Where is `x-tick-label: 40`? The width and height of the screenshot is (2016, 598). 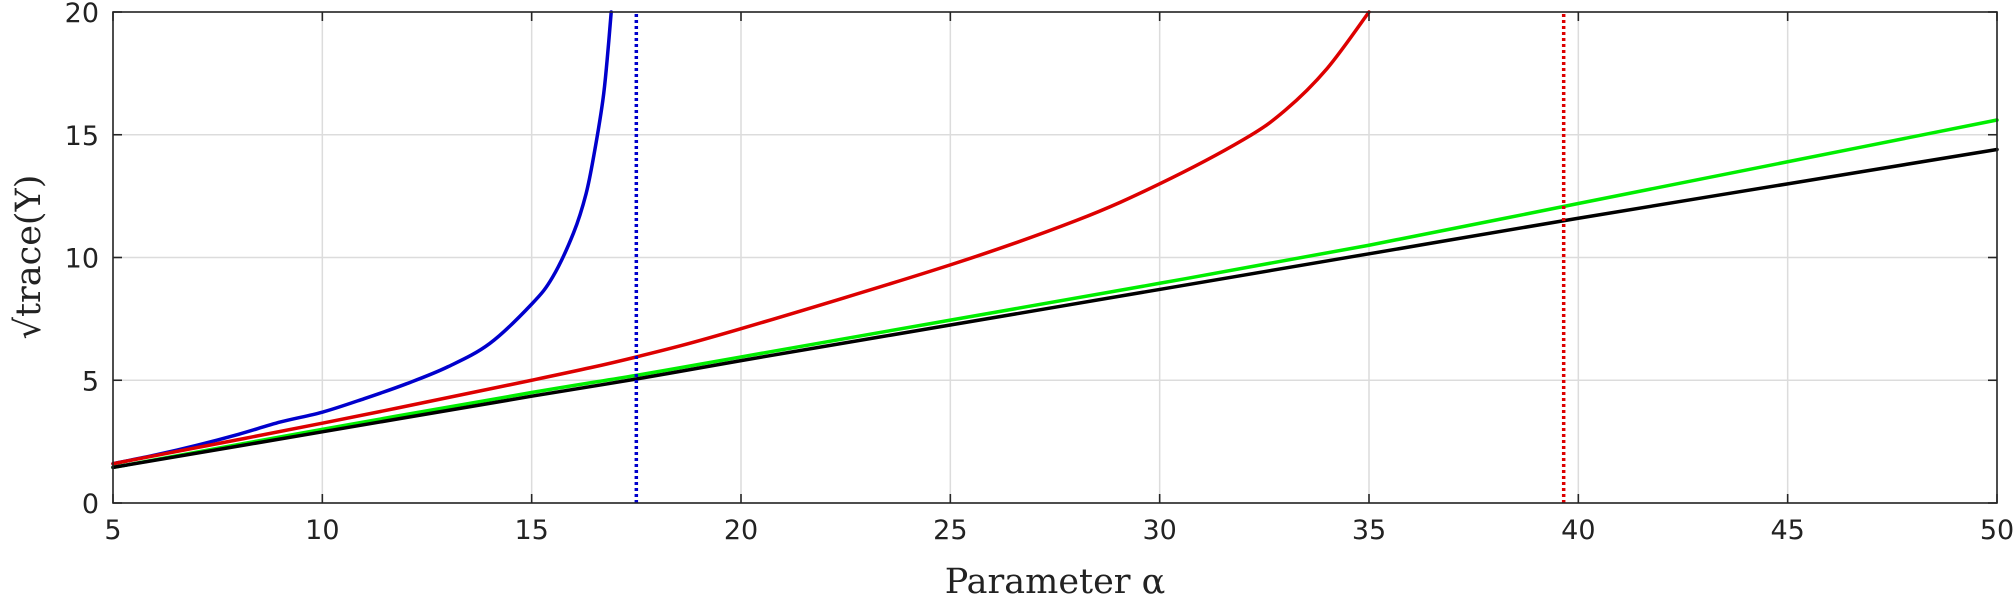 x-tick-label: 40 is located at coordinates (1578, 530).